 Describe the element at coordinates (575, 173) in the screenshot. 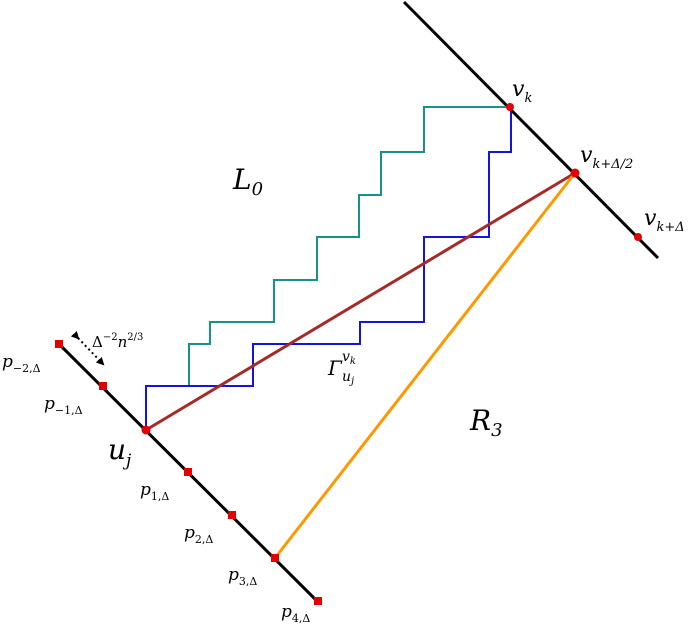

I see `point-vk-half` at that location.